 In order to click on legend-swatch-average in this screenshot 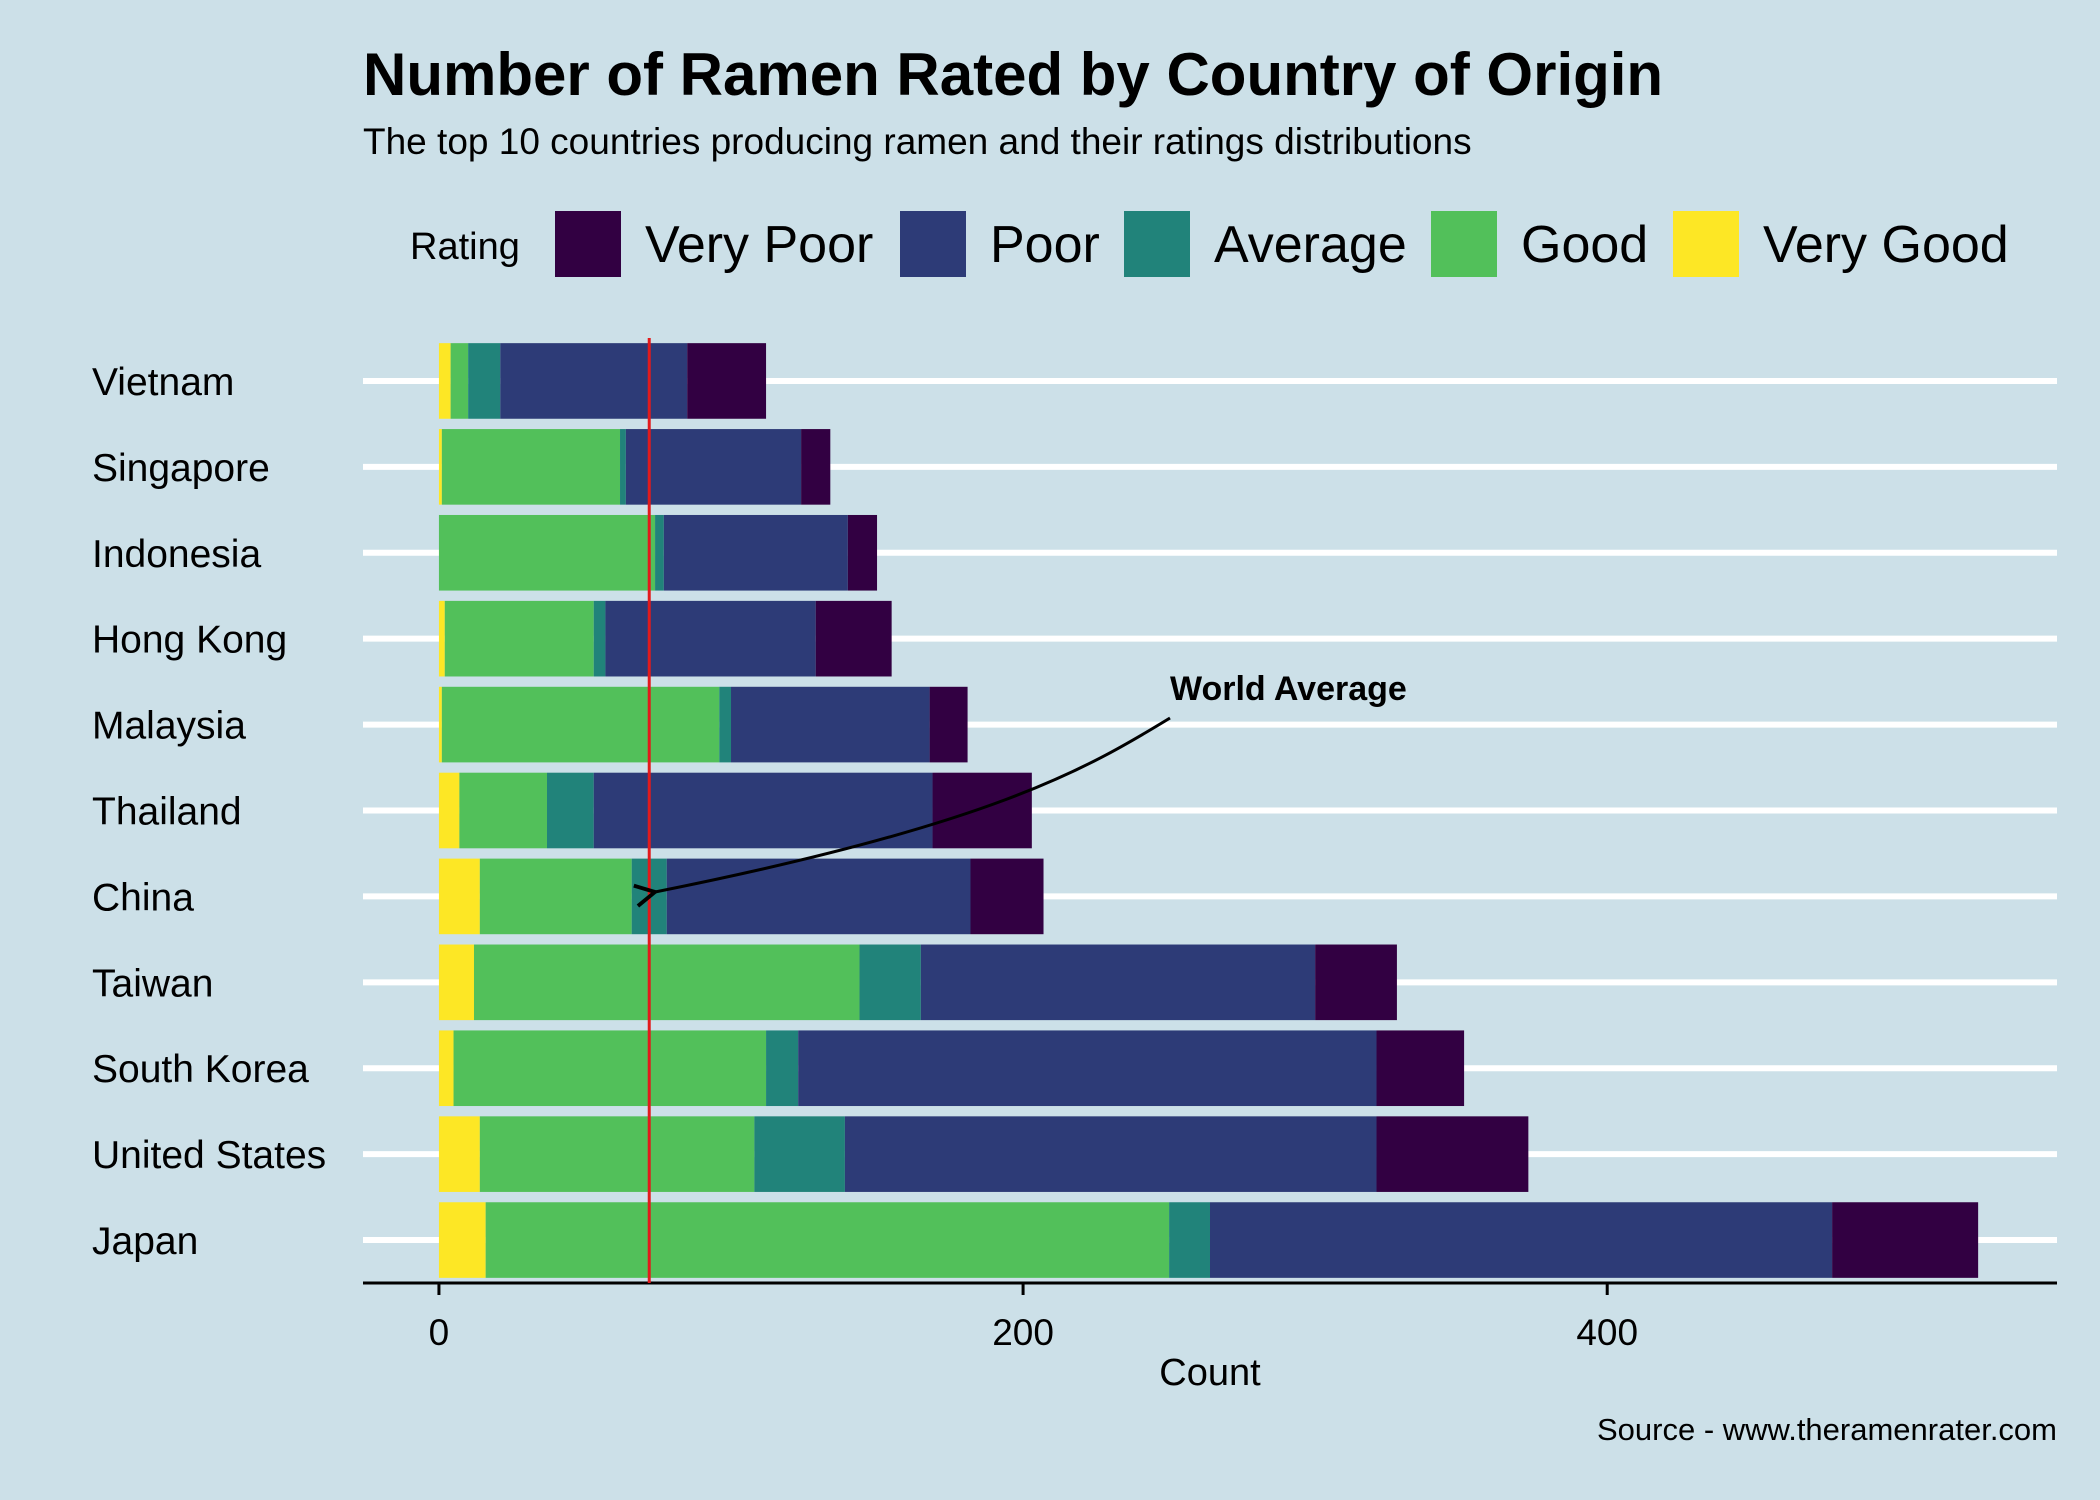, I will do `click(1157, 244)`.